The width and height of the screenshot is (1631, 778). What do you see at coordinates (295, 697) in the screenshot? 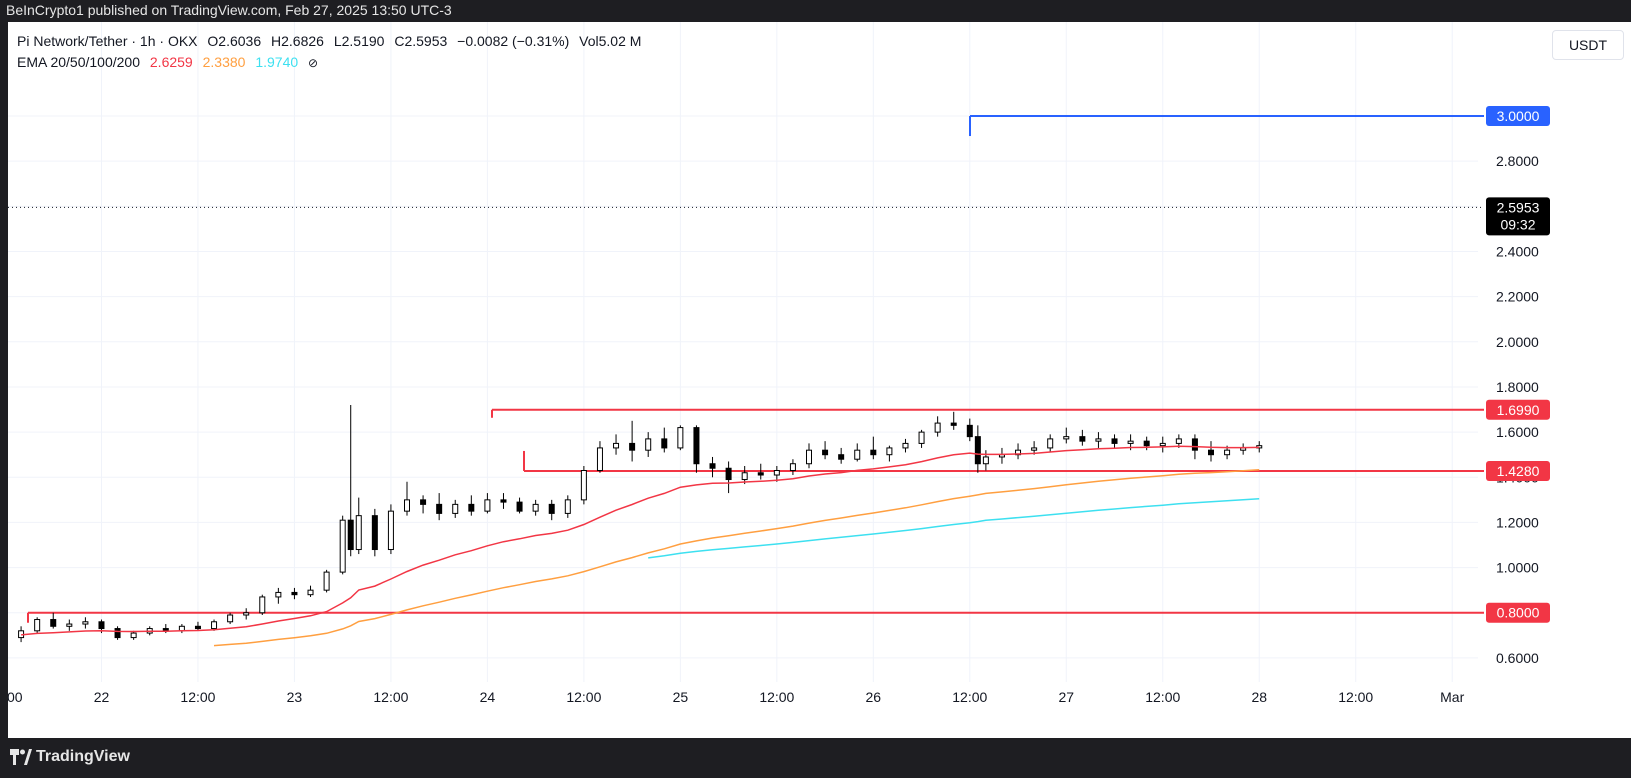
I see `x-tick-label: 23` at bounding box center [295, 697].